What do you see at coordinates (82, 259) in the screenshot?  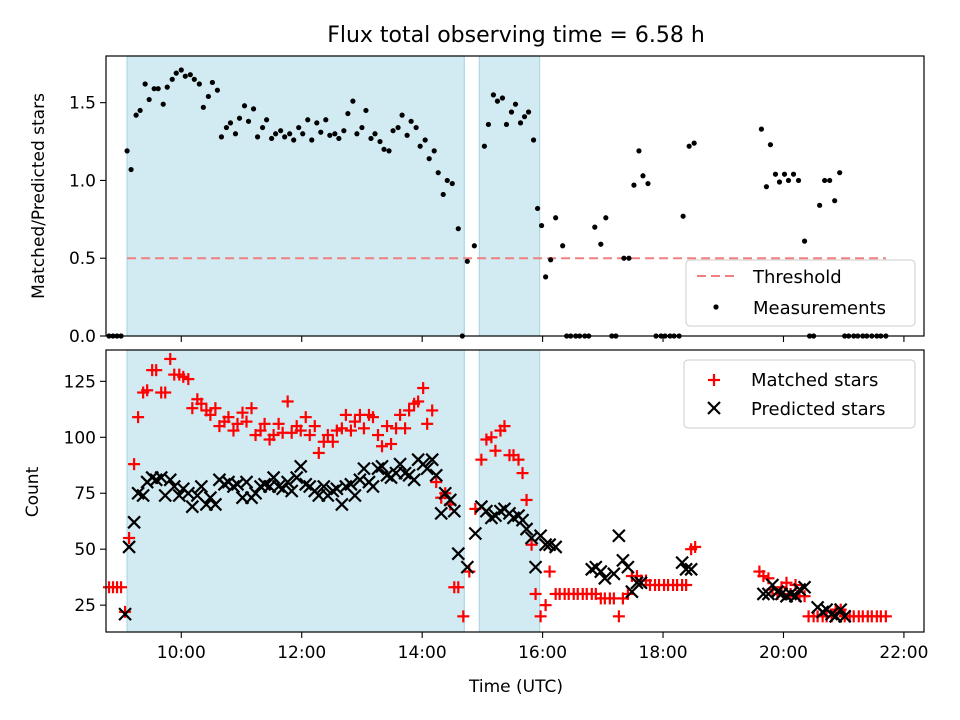 I see `y-tick-label: 0.5` at bounding box center [82, 259].